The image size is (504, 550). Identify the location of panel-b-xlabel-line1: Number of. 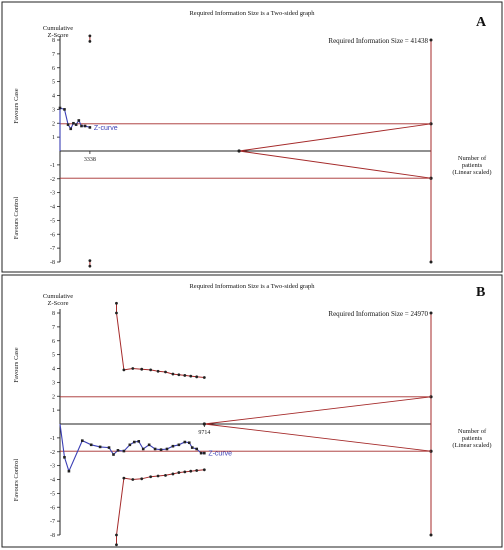
(472, 431).